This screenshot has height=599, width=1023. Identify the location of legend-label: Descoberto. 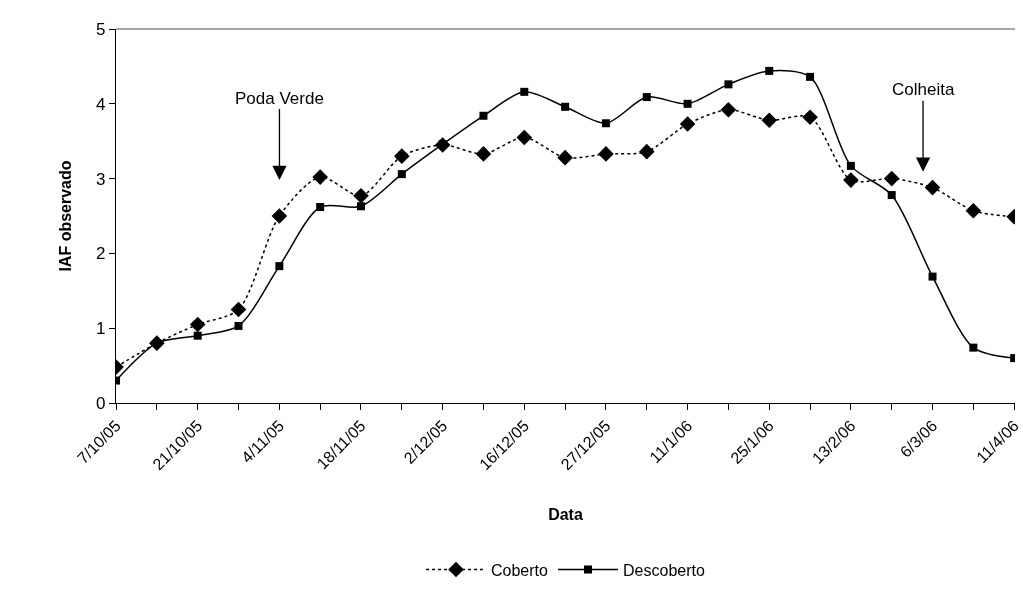
(664, 570).